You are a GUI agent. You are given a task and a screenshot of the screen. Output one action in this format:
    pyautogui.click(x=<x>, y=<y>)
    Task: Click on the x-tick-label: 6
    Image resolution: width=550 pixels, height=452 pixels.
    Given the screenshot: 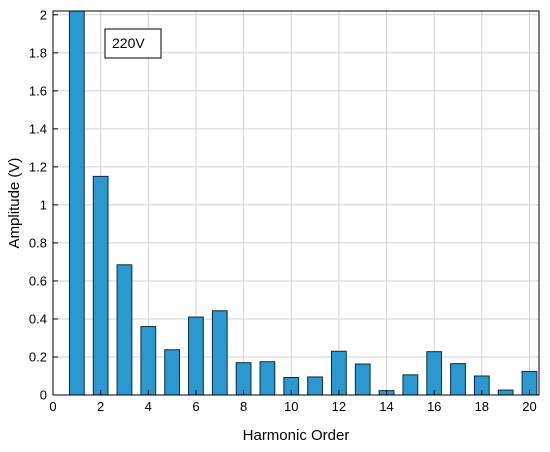 What is the action you would take?
    pyautogui.click(x=195, y=406)
    